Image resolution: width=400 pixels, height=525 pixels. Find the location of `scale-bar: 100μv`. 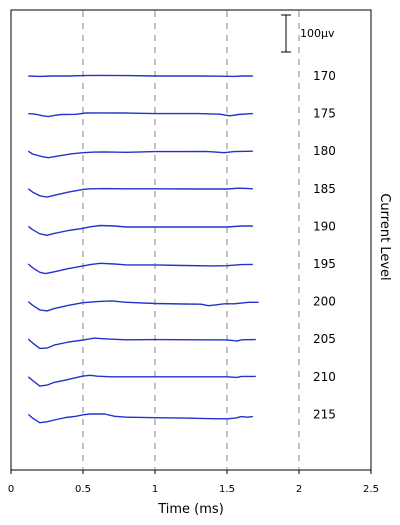

scale-bar: 100μv is located at coordinates (308, 33).